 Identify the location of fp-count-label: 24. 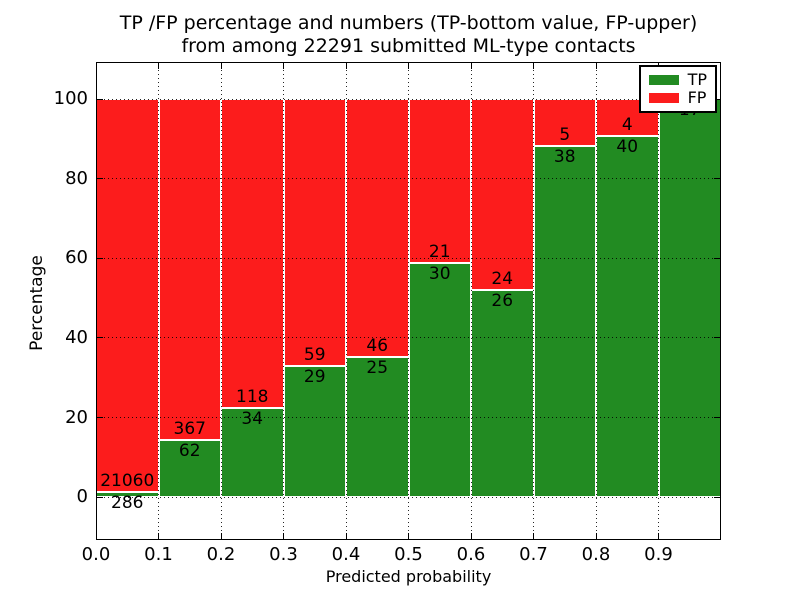
(502, 279).